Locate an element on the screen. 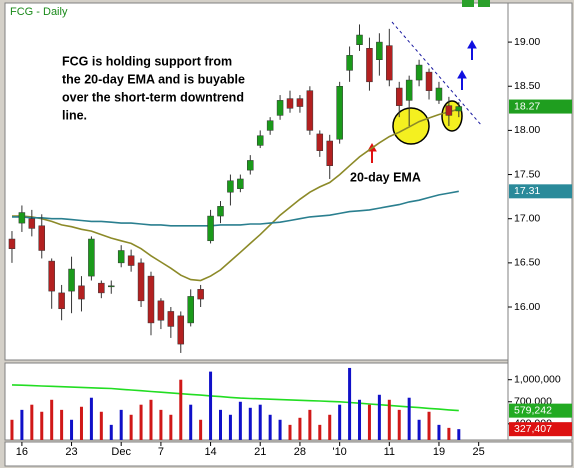 The height and width of the screenshot is (468, 574). axis-panel is located at coordinates (540, 221).